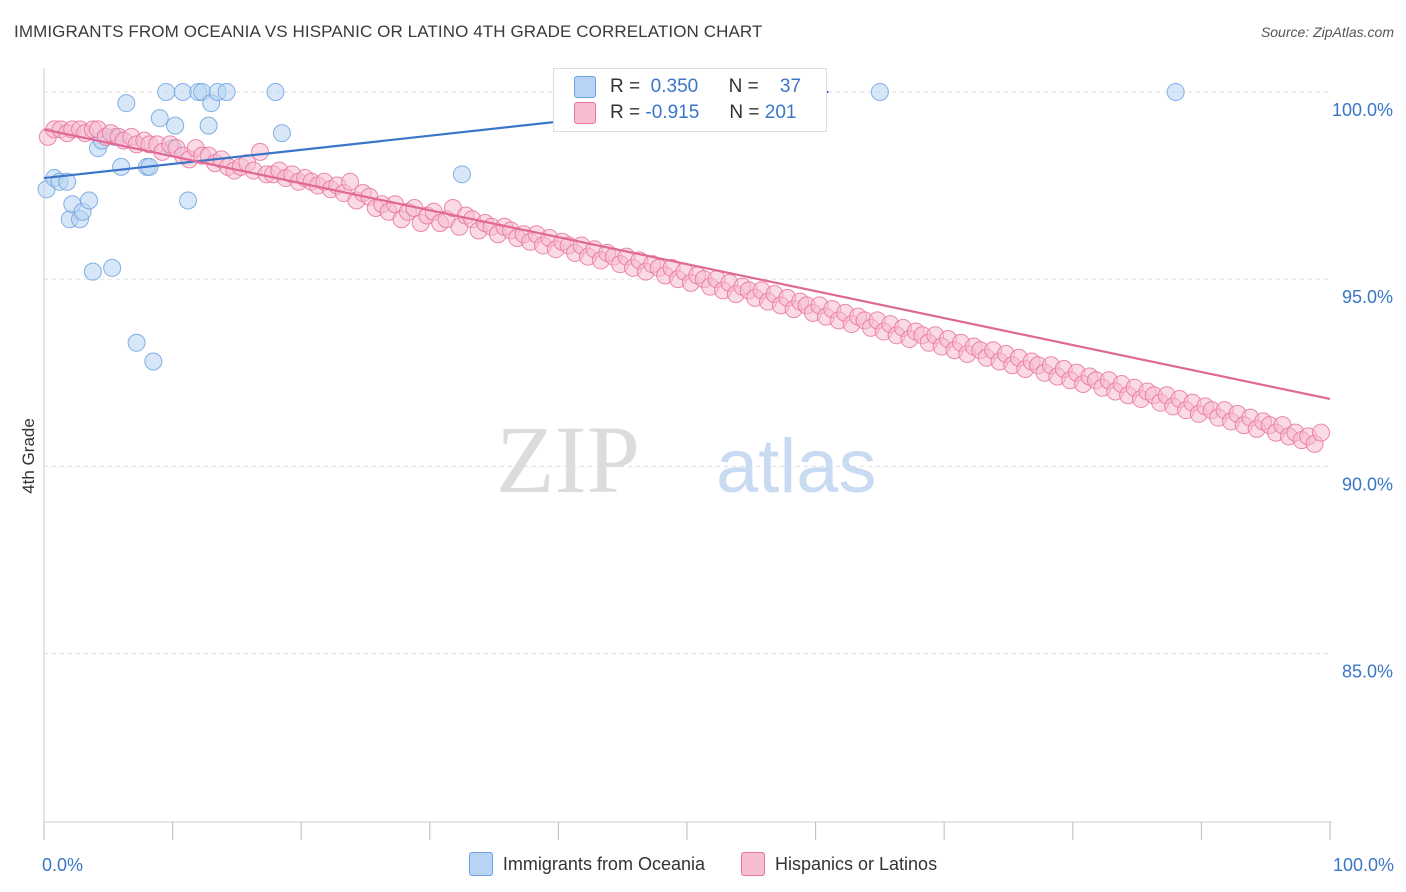 The height and width of the screenshot is (892, 1406). Describe the element at coordinates (1367, 484) in the screenshot. I see `y-tick-label: 90.0%` at that location.